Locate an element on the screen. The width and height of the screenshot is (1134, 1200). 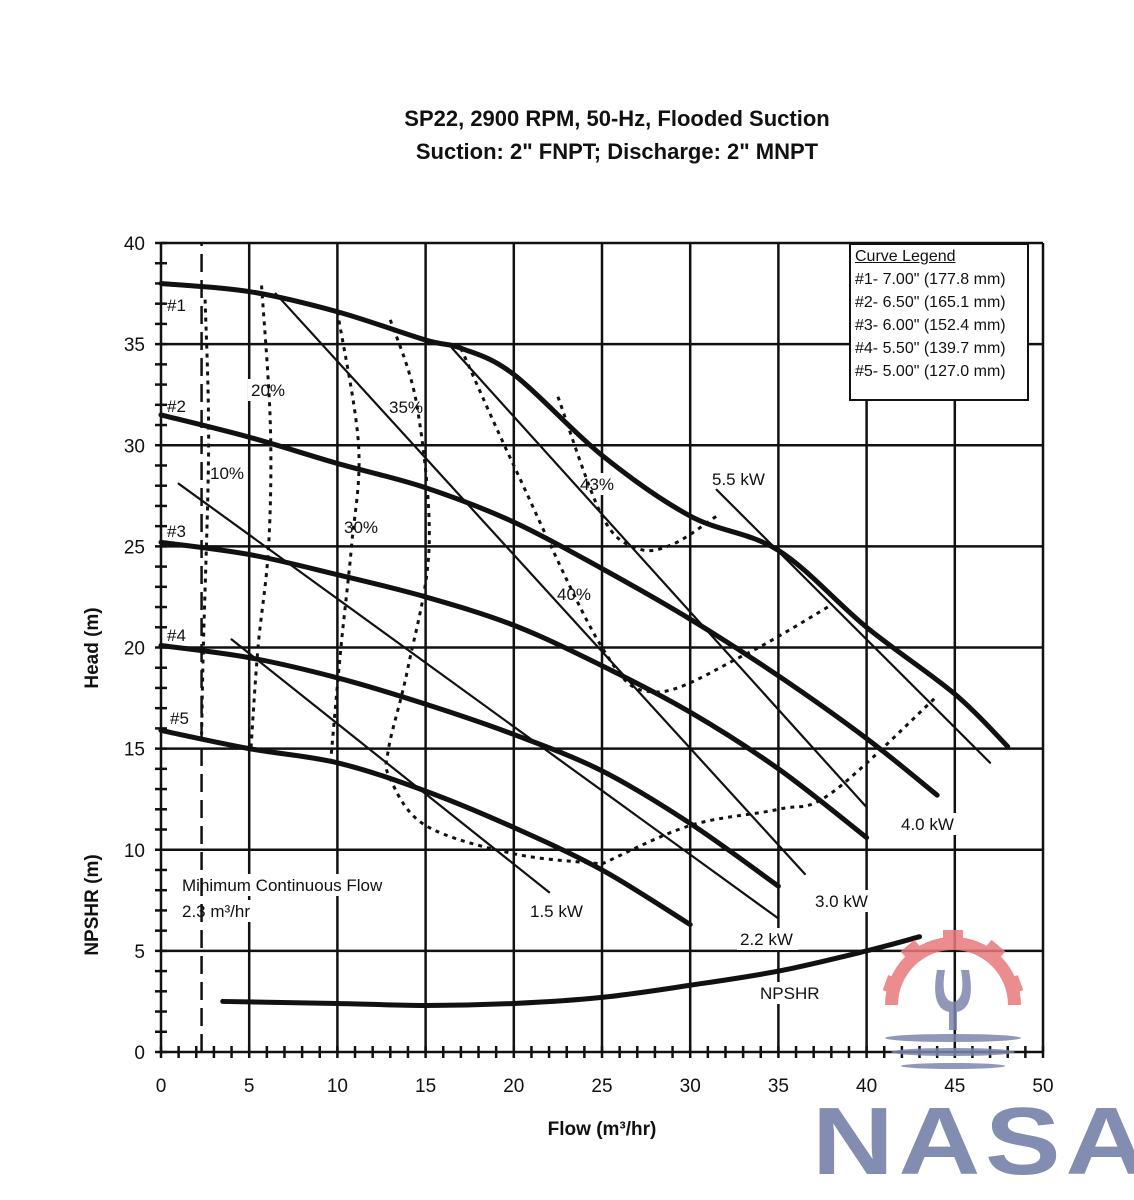
x-axis-label: Flow (m³/hr) is located at coordinates (602, 1129).